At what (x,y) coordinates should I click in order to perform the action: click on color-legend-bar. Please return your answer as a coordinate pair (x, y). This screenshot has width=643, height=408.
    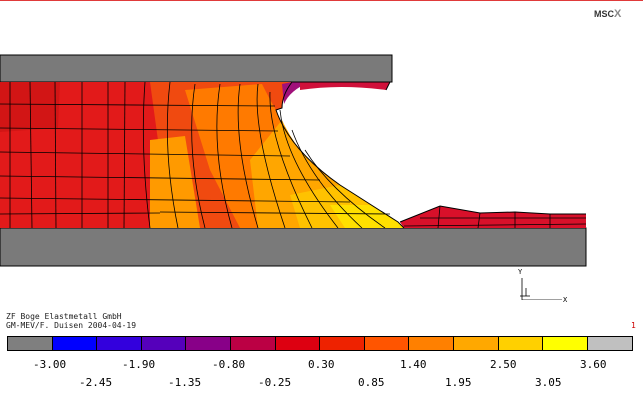
    Looking at the image, I should click on (320, 343).